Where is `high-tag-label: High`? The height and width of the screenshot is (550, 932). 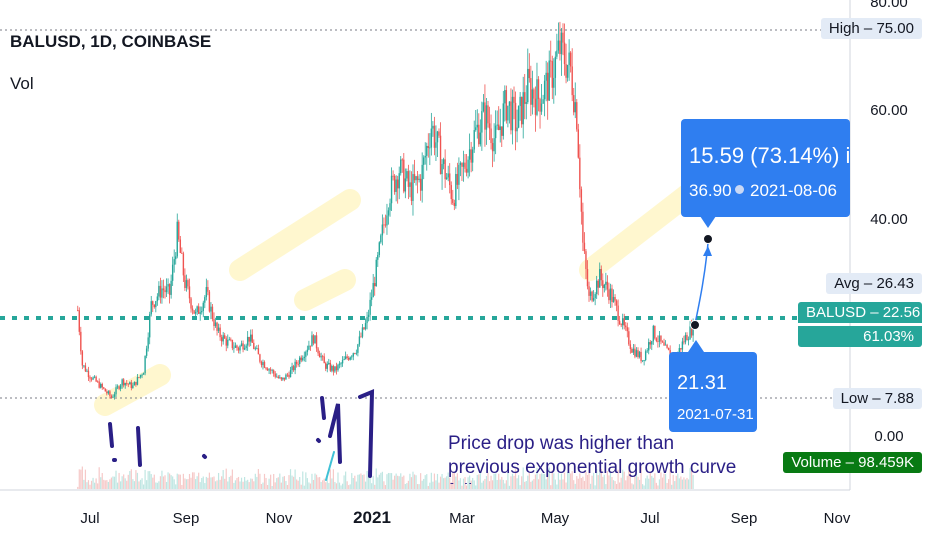 high-tag-label: High is located at coordinates (844, 28).